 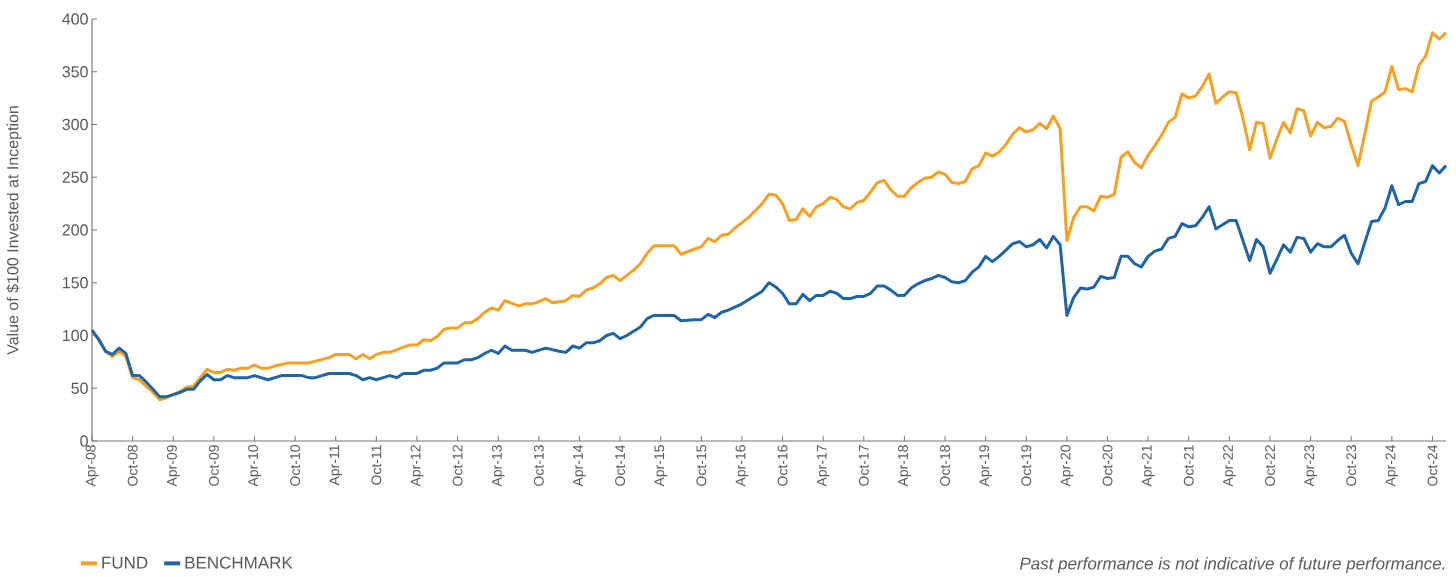 What do you see at coordinates (538, 465) in the screenshot?
I see `x-tick-label: Oct-13` at bounding box center [538, 465].